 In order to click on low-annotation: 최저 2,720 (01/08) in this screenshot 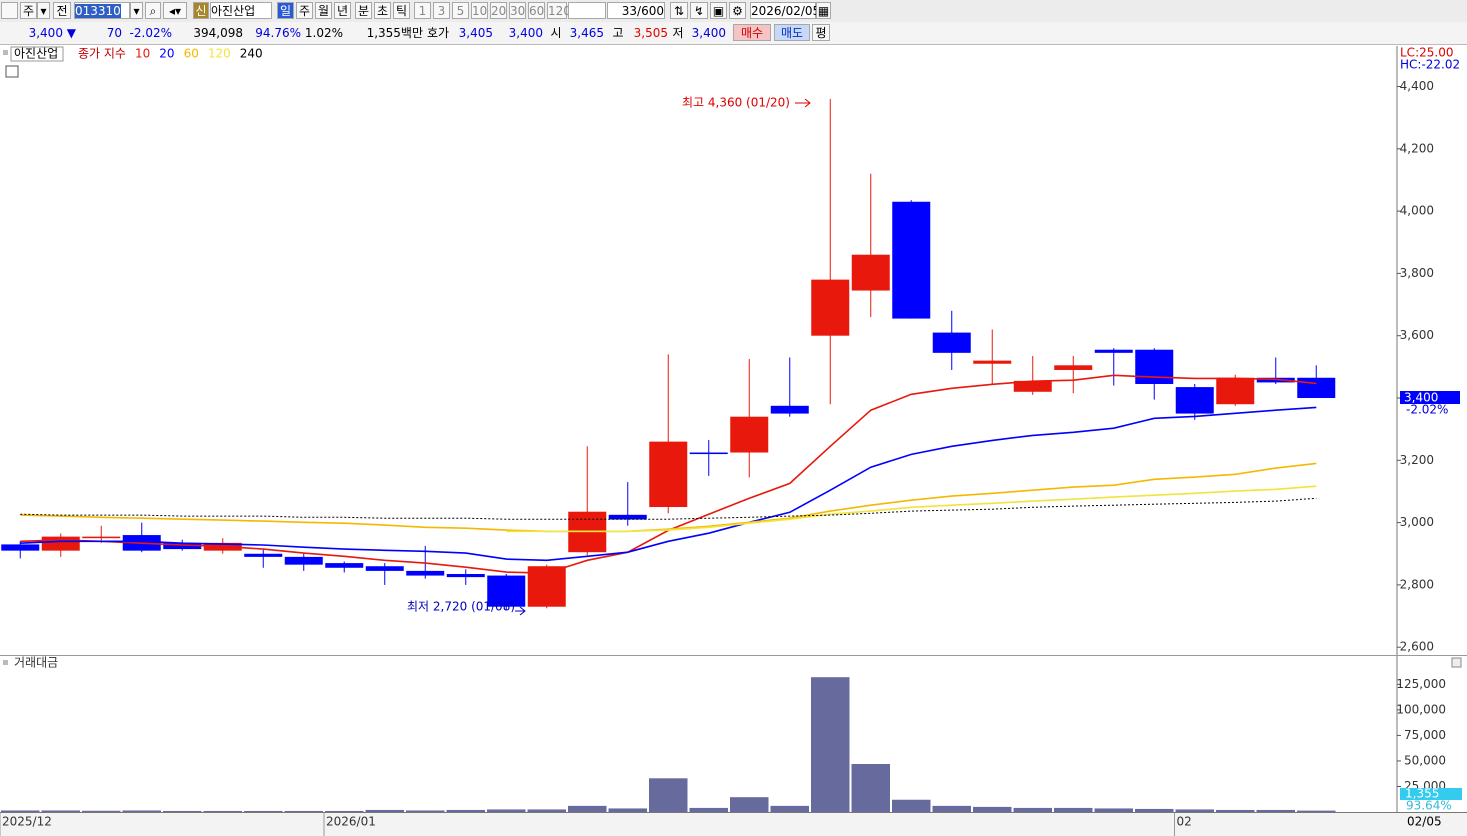, I will do `click(461, 607)`.